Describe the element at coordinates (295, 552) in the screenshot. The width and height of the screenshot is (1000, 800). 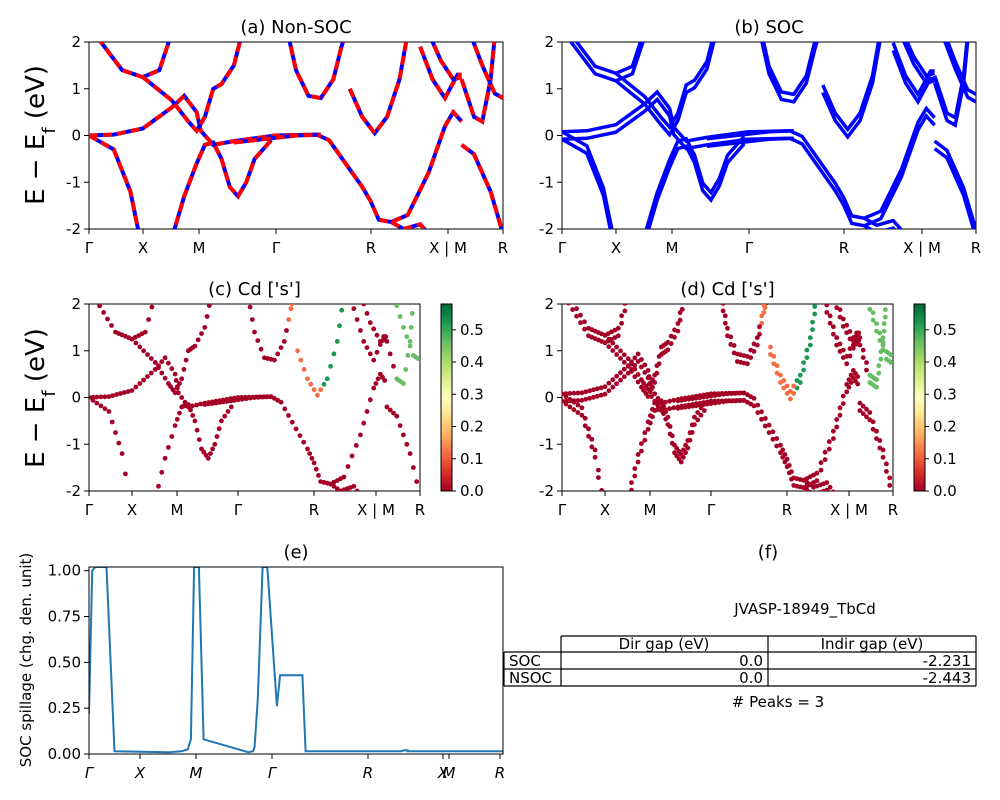
I see `panel-title: (e)` at that location.